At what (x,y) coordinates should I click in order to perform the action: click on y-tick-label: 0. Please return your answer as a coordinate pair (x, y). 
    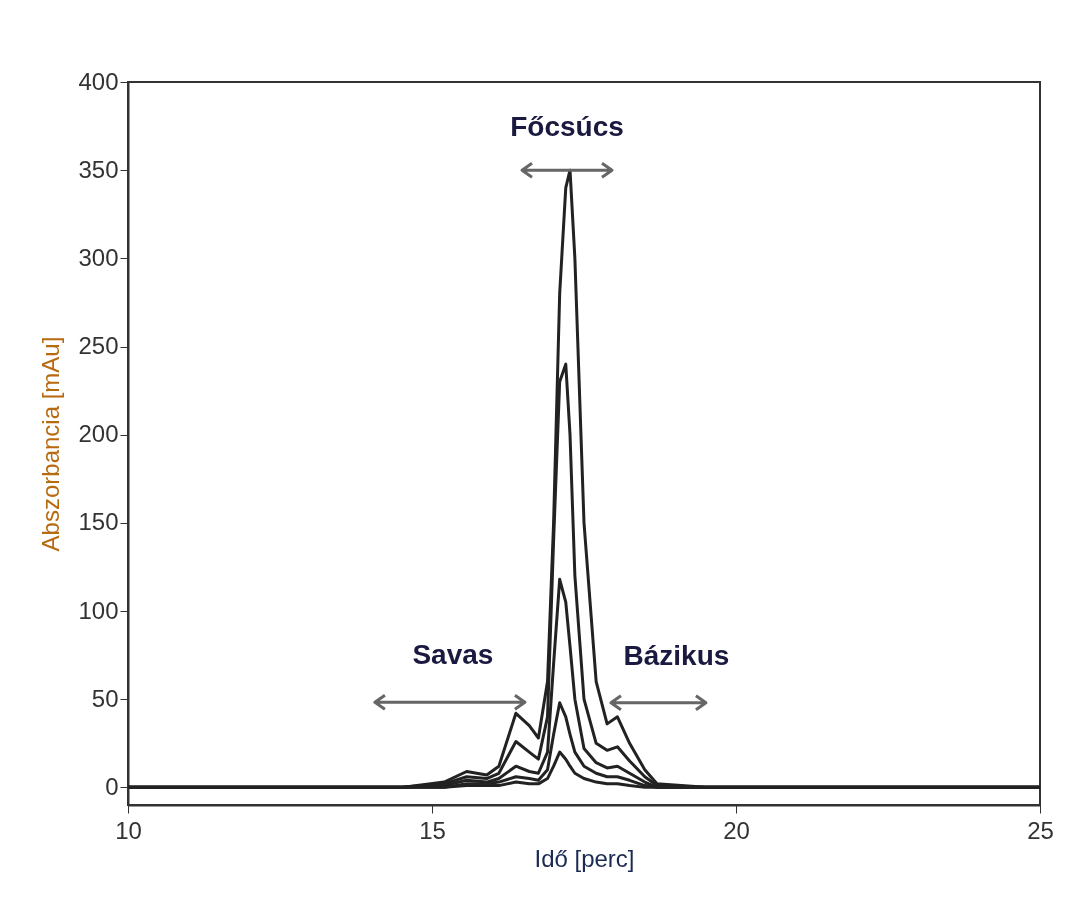
    Looking at the image, I should click on (112, 786).